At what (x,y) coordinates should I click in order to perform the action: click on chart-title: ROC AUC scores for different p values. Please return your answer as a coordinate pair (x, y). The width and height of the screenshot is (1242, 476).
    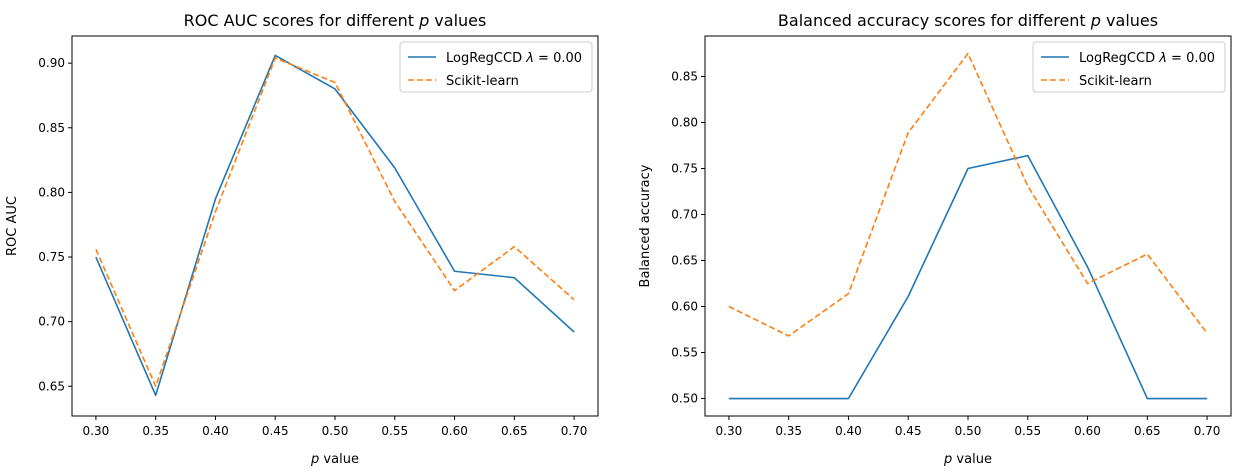
    Looking at the image, I should click on (335, 20).